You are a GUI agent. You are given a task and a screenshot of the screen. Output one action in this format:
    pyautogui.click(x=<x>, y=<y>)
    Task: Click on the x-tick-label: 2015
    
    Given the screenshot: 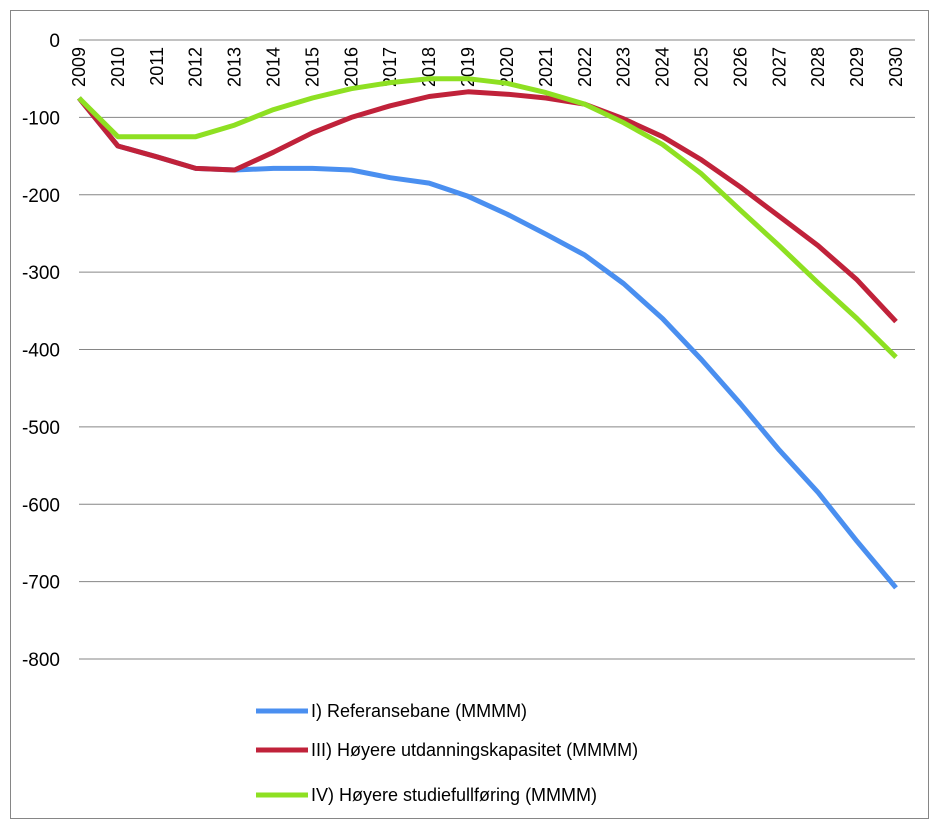 What is the action you would take?
    pyautogui.click(x=312, y=67)
    